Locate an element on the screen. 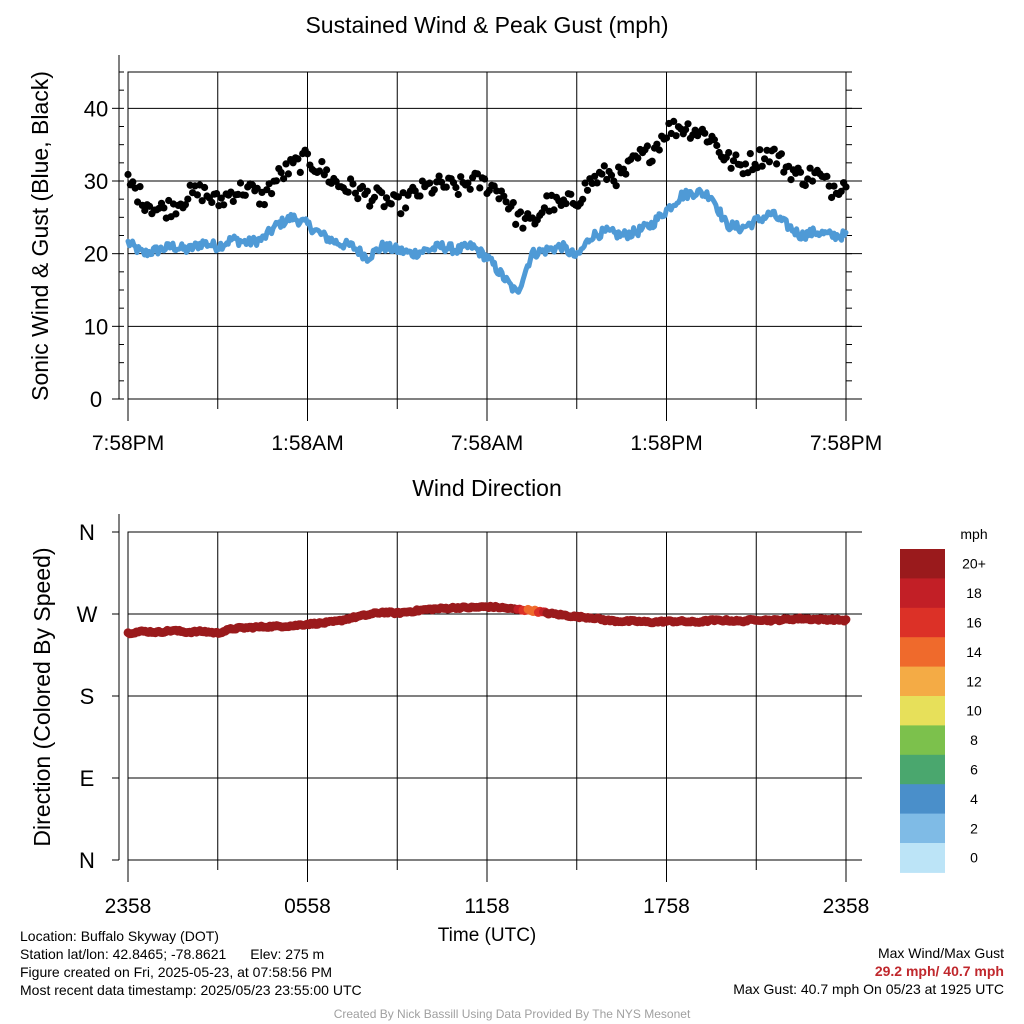 Image resolution: width=1024 pixels, height=1024 pixels. top-ytick-label: 30 is located at coordinates (96, 181).